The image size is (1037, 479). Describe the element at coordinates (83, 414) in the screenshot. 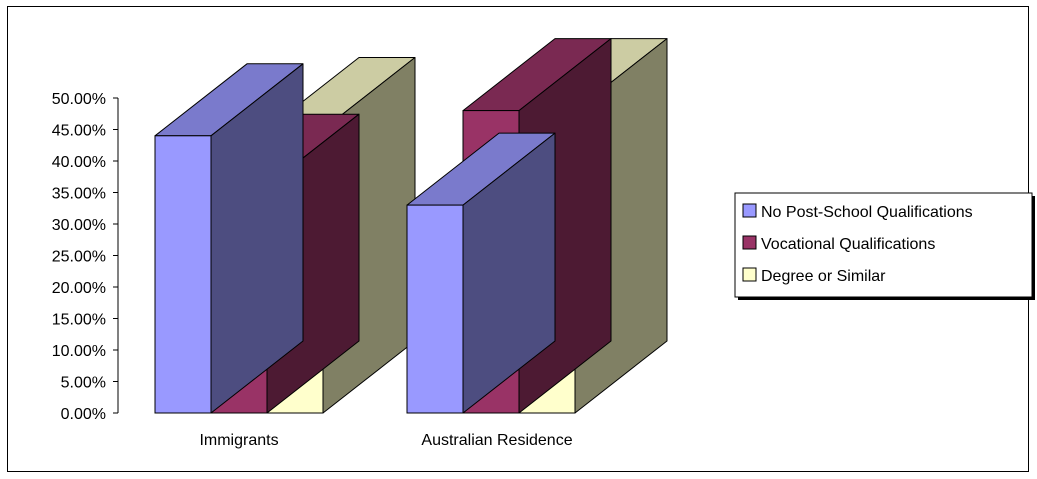

I see `y-tick-label: 0.00%` at that location.